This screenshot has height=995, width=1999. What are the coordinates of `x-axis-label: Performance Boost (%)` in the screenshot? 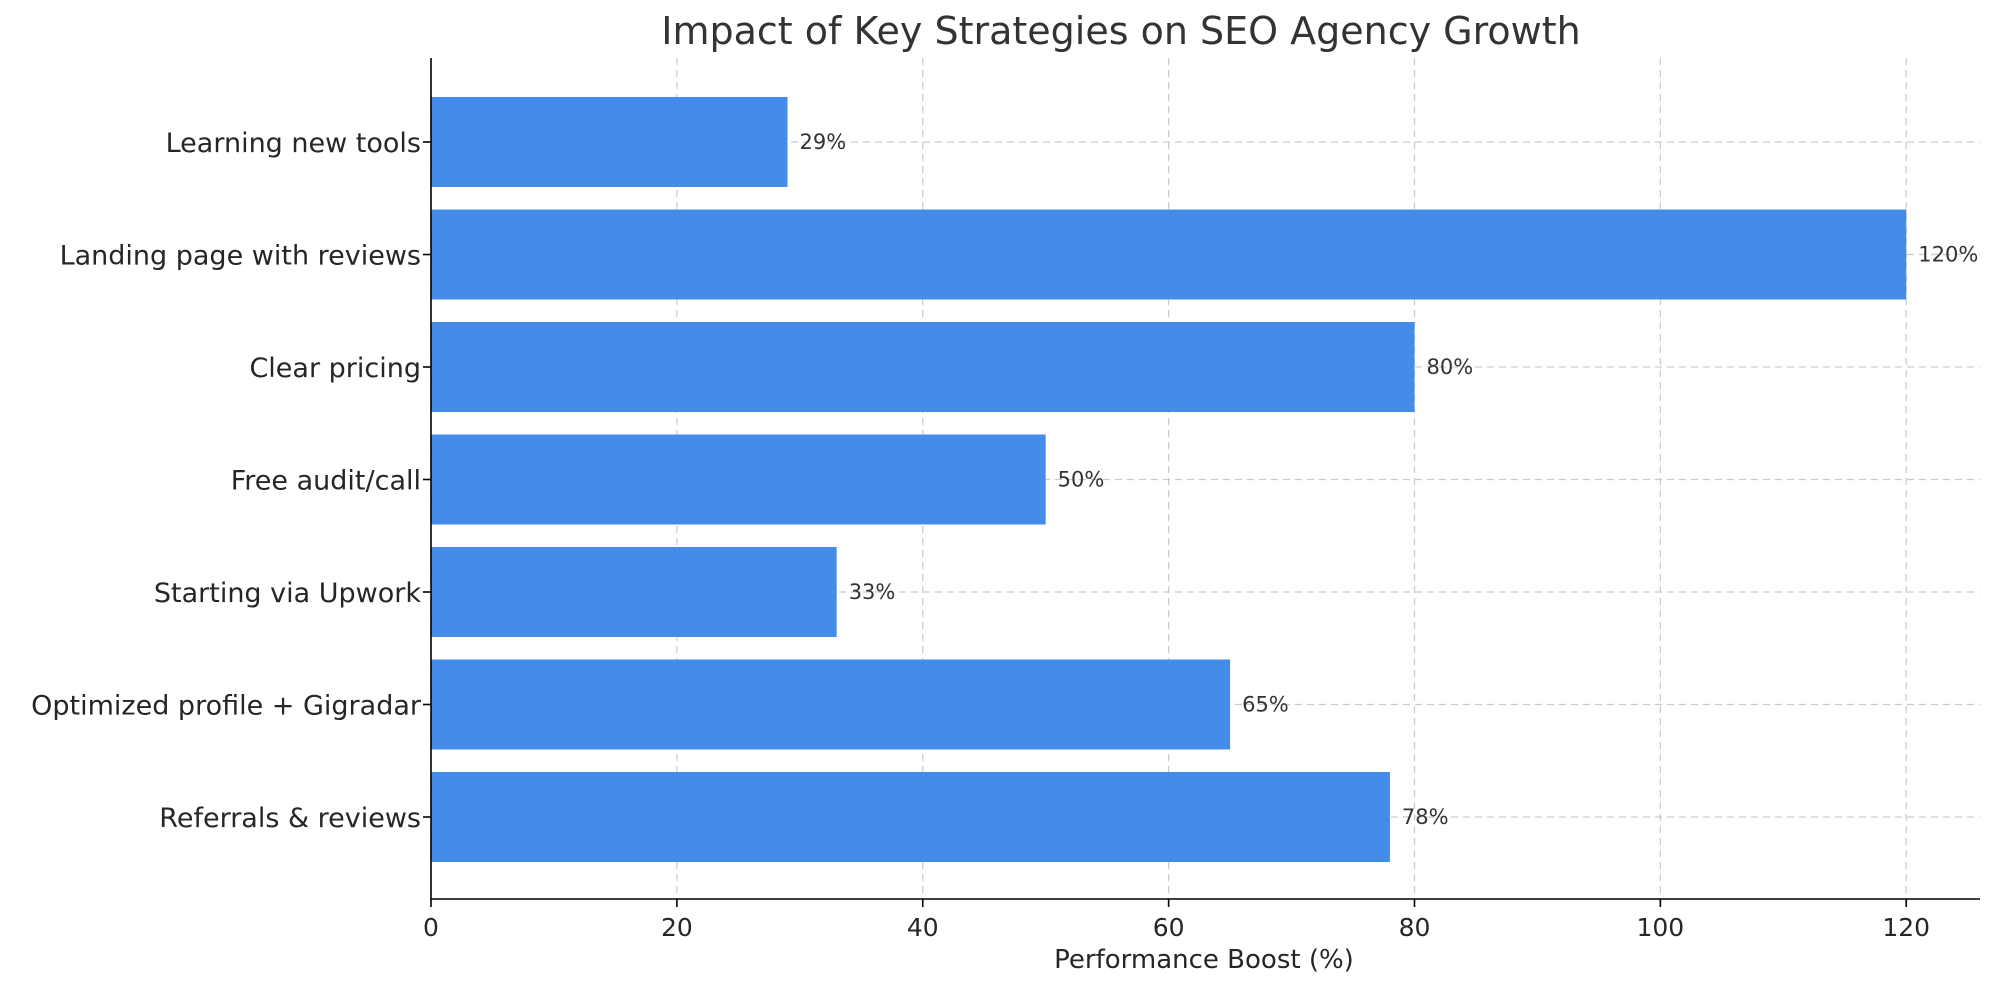 It's located at (1204, 960).